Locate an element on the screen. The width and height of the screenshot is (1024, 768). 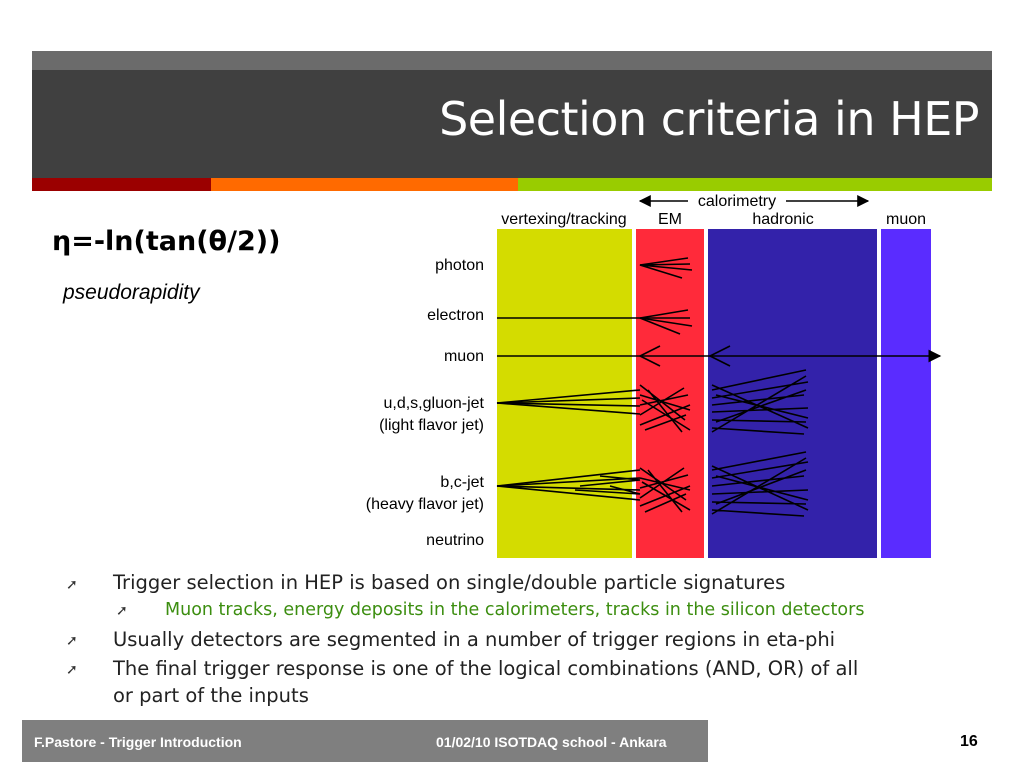
calorimetry-label: calorimetry is located at coordinates (737, 201).